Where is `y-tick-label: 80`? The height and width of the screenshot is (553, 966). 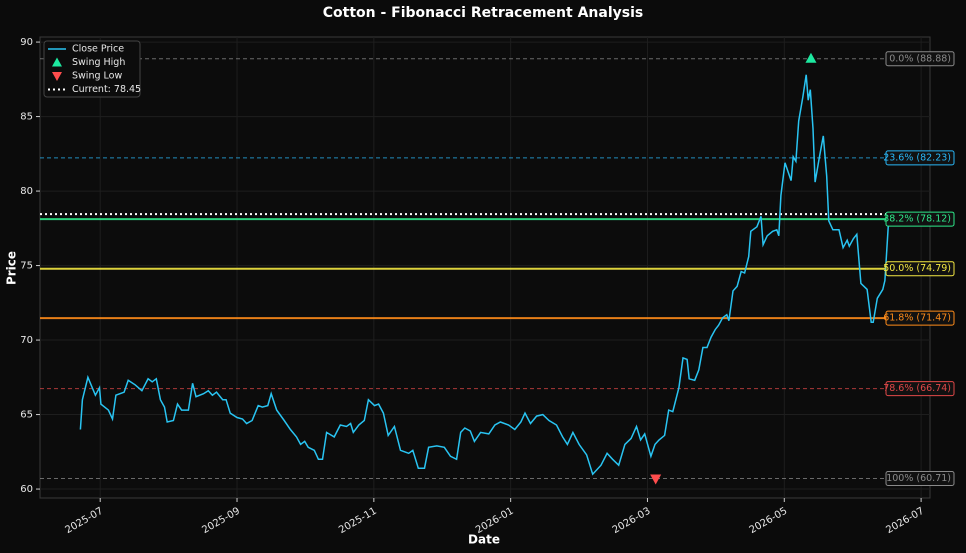 y-tick-label: 80 is located at coordinates (26, 191).